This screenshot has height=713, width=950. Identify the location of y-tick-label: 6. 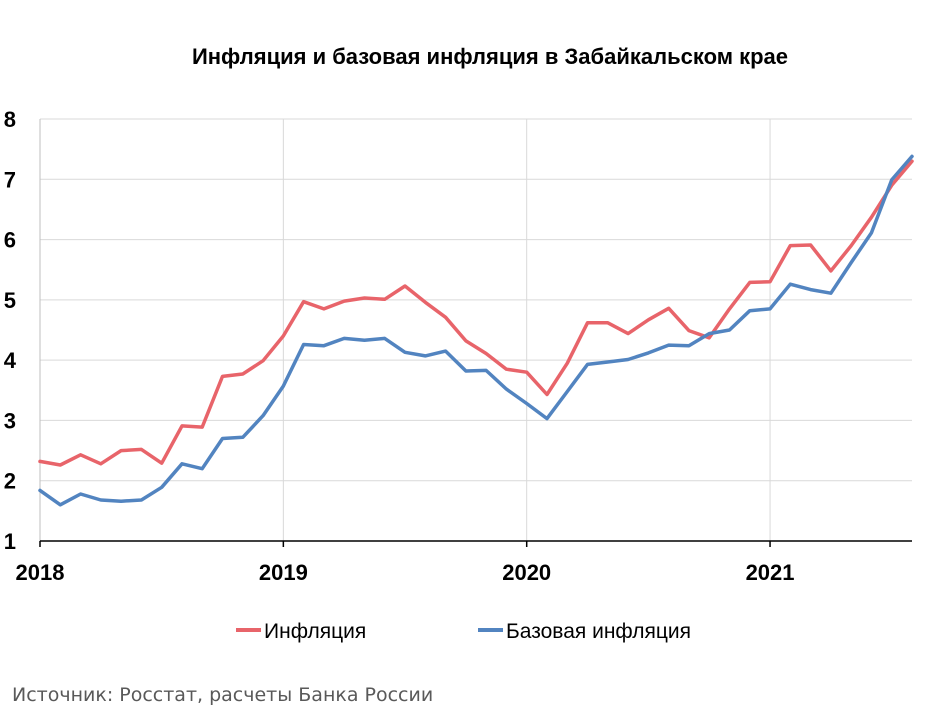
(10, 240).